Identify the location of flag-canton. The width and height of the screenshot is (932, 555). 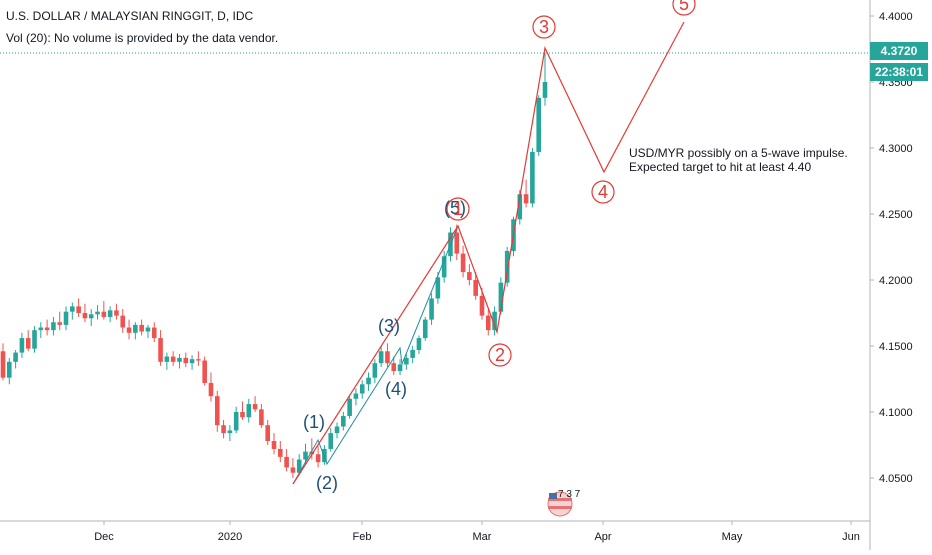
(553, 496).